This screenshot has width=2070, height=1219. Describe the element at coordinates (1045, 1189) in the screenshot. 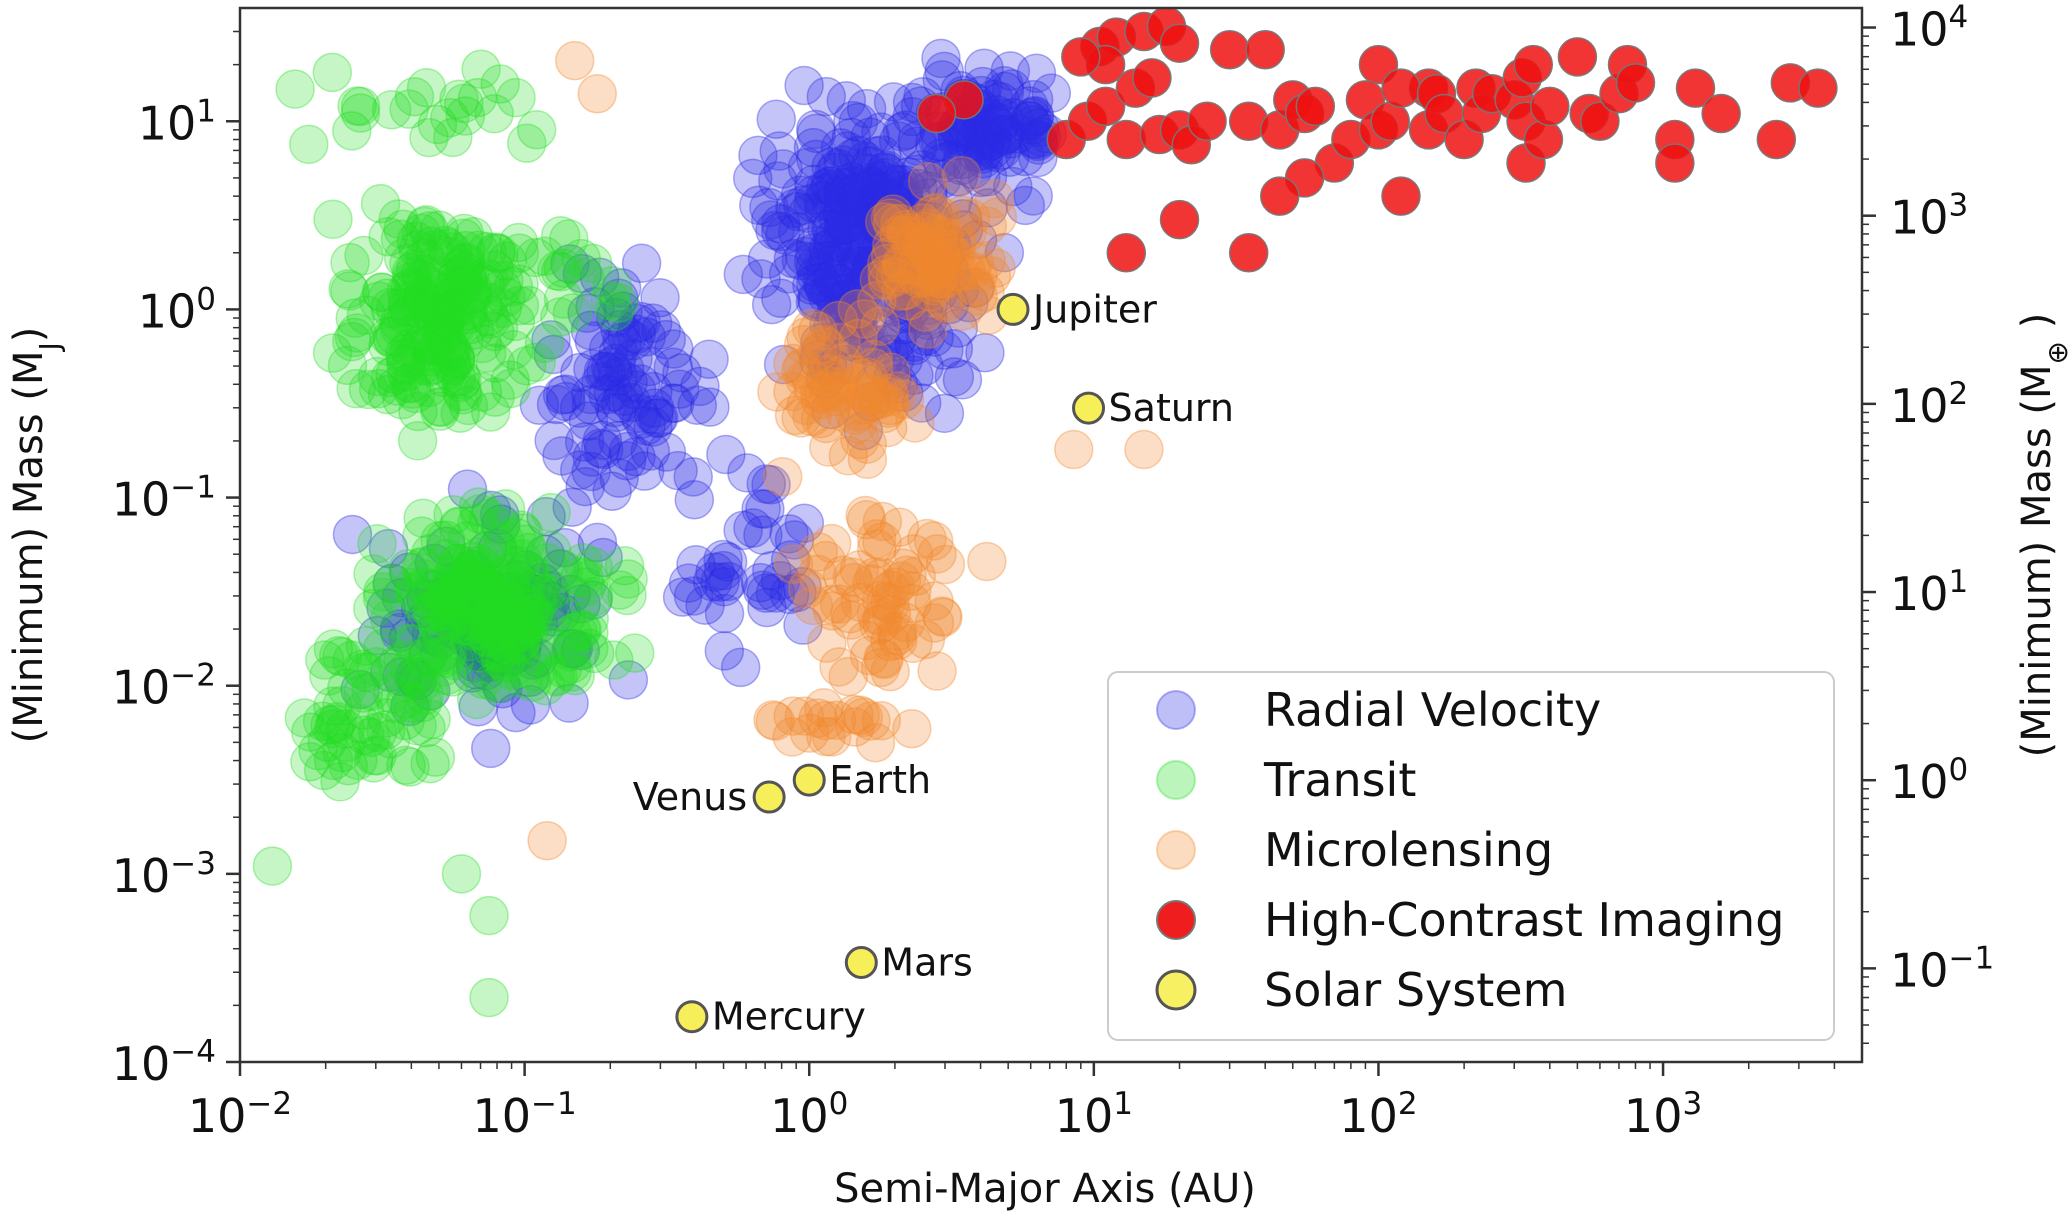

I see `x-axis-label: Semi-Major Axis (AU)` at that location.